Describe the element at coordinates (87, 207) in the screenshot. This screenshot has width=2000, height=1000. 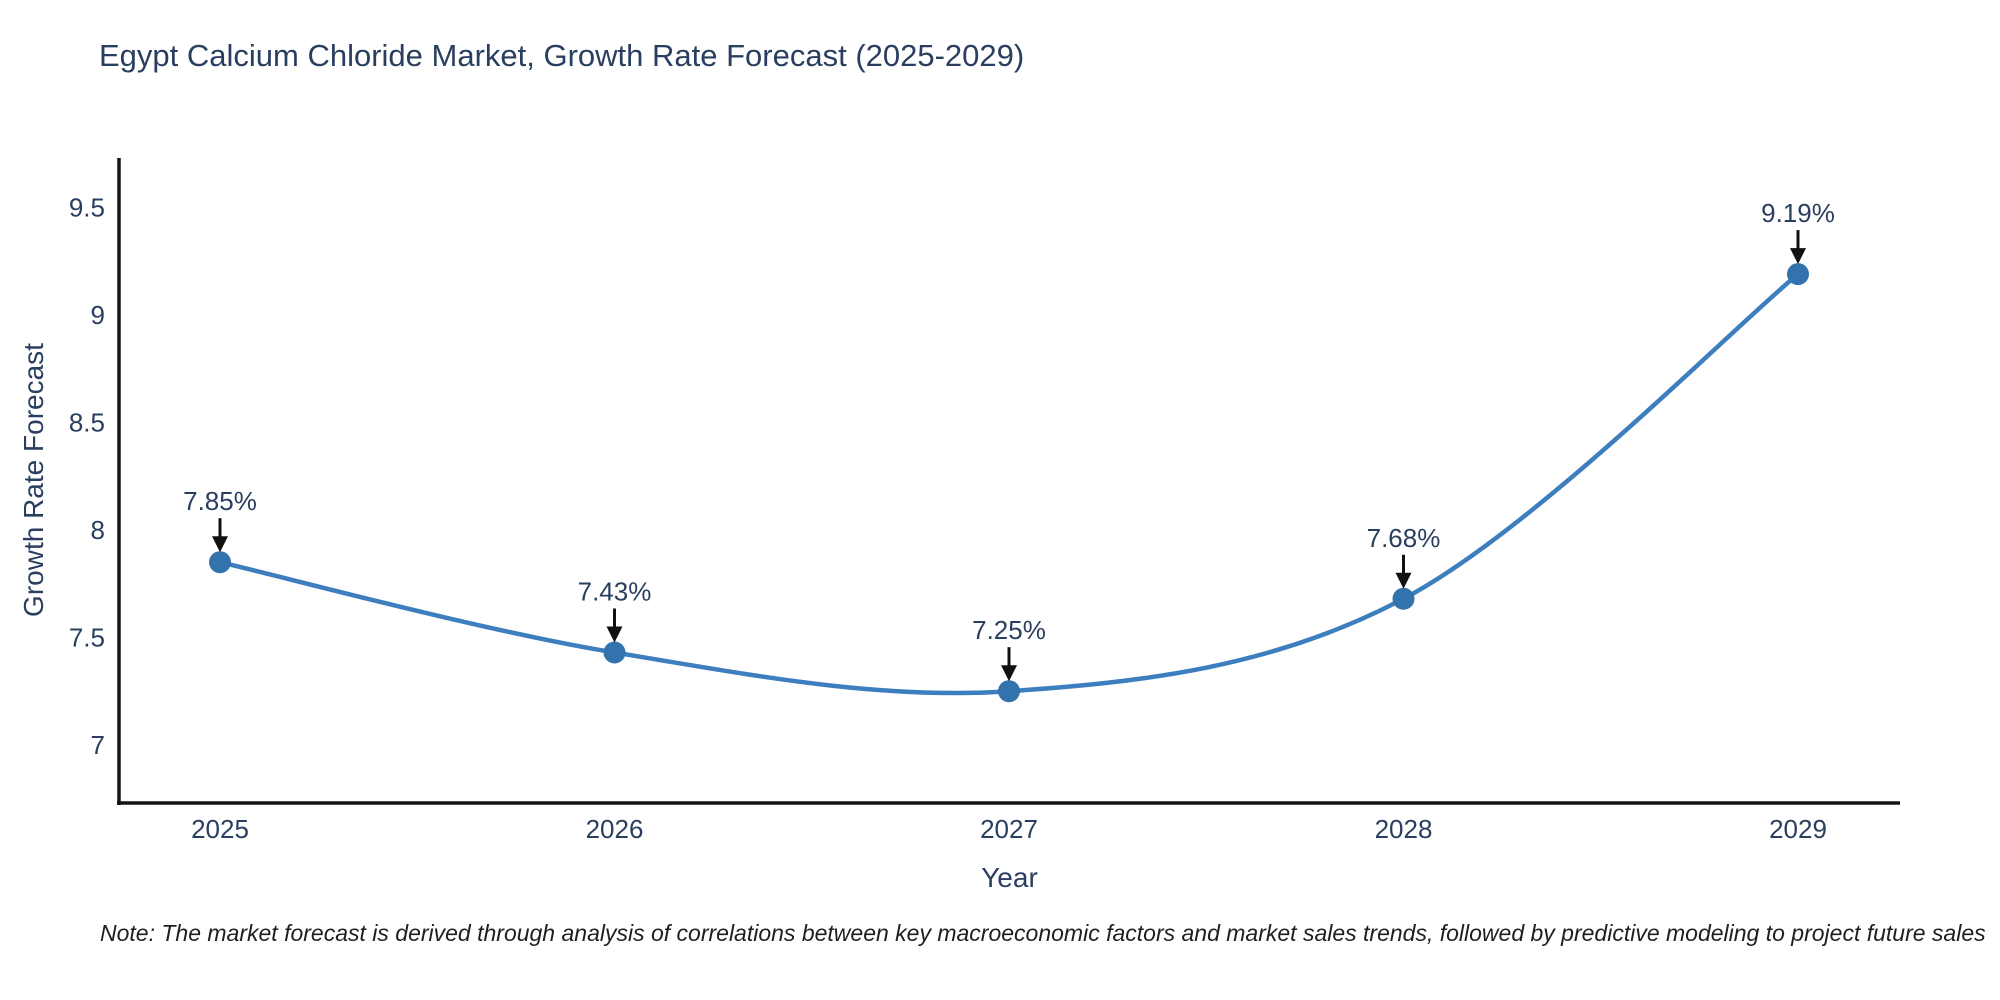
I see `y-tick-label: 9.5` at that location.